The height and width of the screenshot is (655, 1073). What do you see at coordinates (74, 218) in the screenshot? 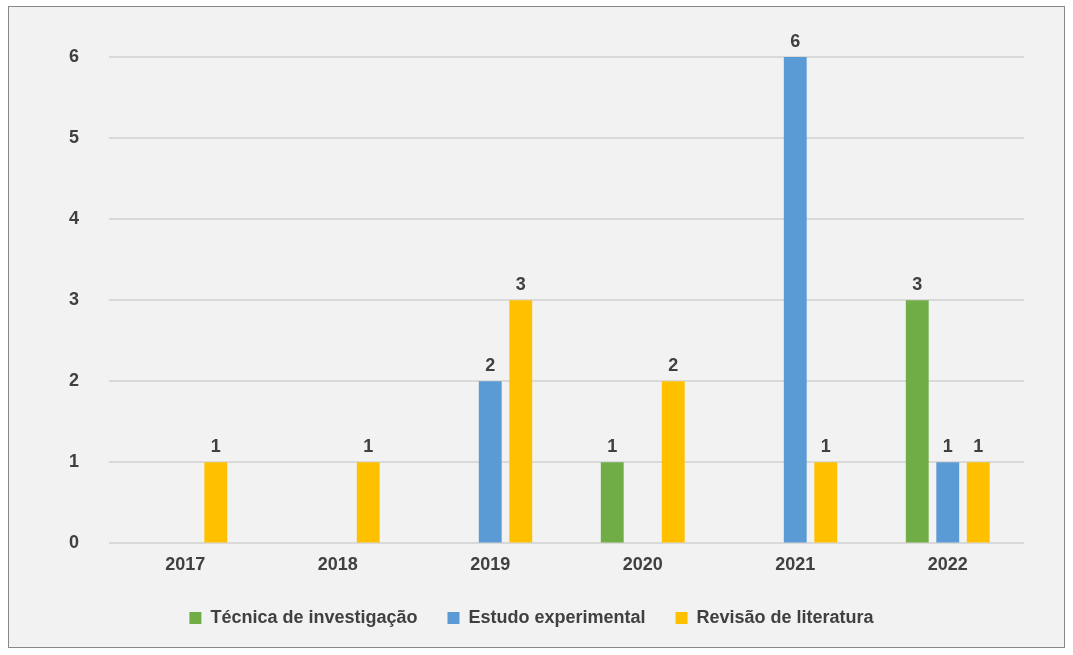
I see `y-tick-label: 4` at bounding box center [74, 218].